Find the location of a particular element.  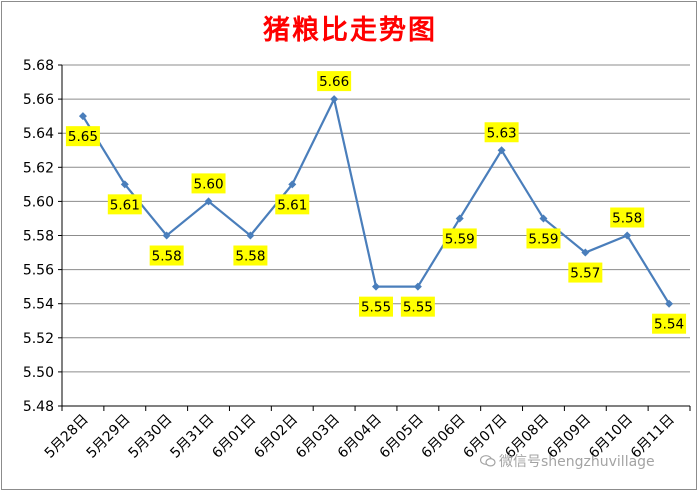

data-label-text: 5.65 is located at coordinates (83, 137).